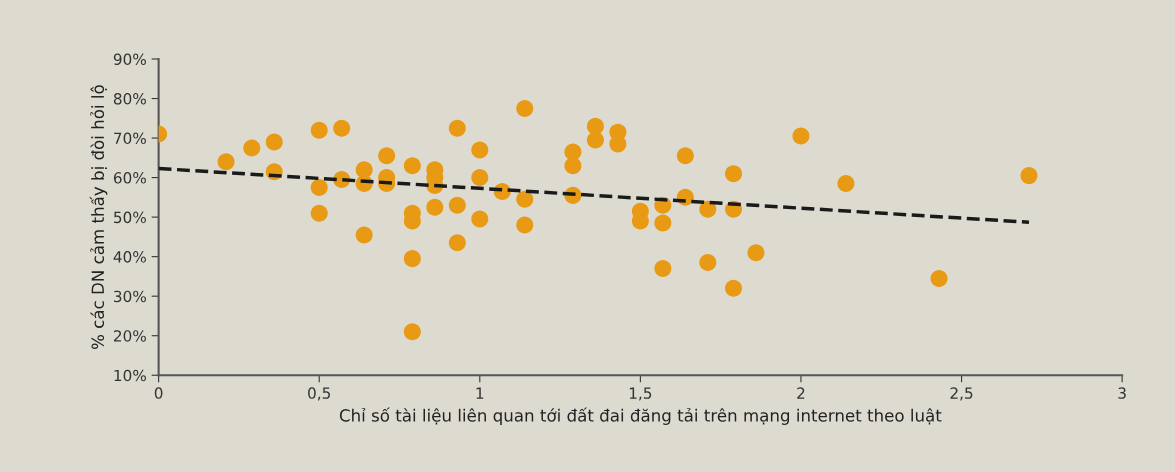  What do you see at coordinates (158, 393) in the screenshot?
I see `x-tick-label: 0` at bounding box center [158, 393].